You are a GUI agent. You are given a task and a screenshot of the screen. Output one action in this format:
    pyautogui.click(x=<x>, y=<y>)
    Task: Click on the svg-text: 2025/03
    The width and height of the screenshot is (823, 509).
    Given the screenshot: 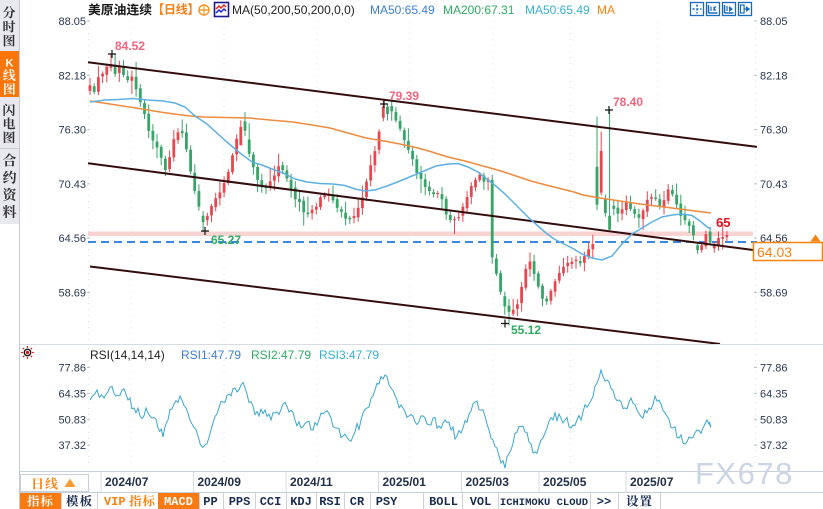 What is the action you would take?
    pyautogui.click(x=488, y=482)
    